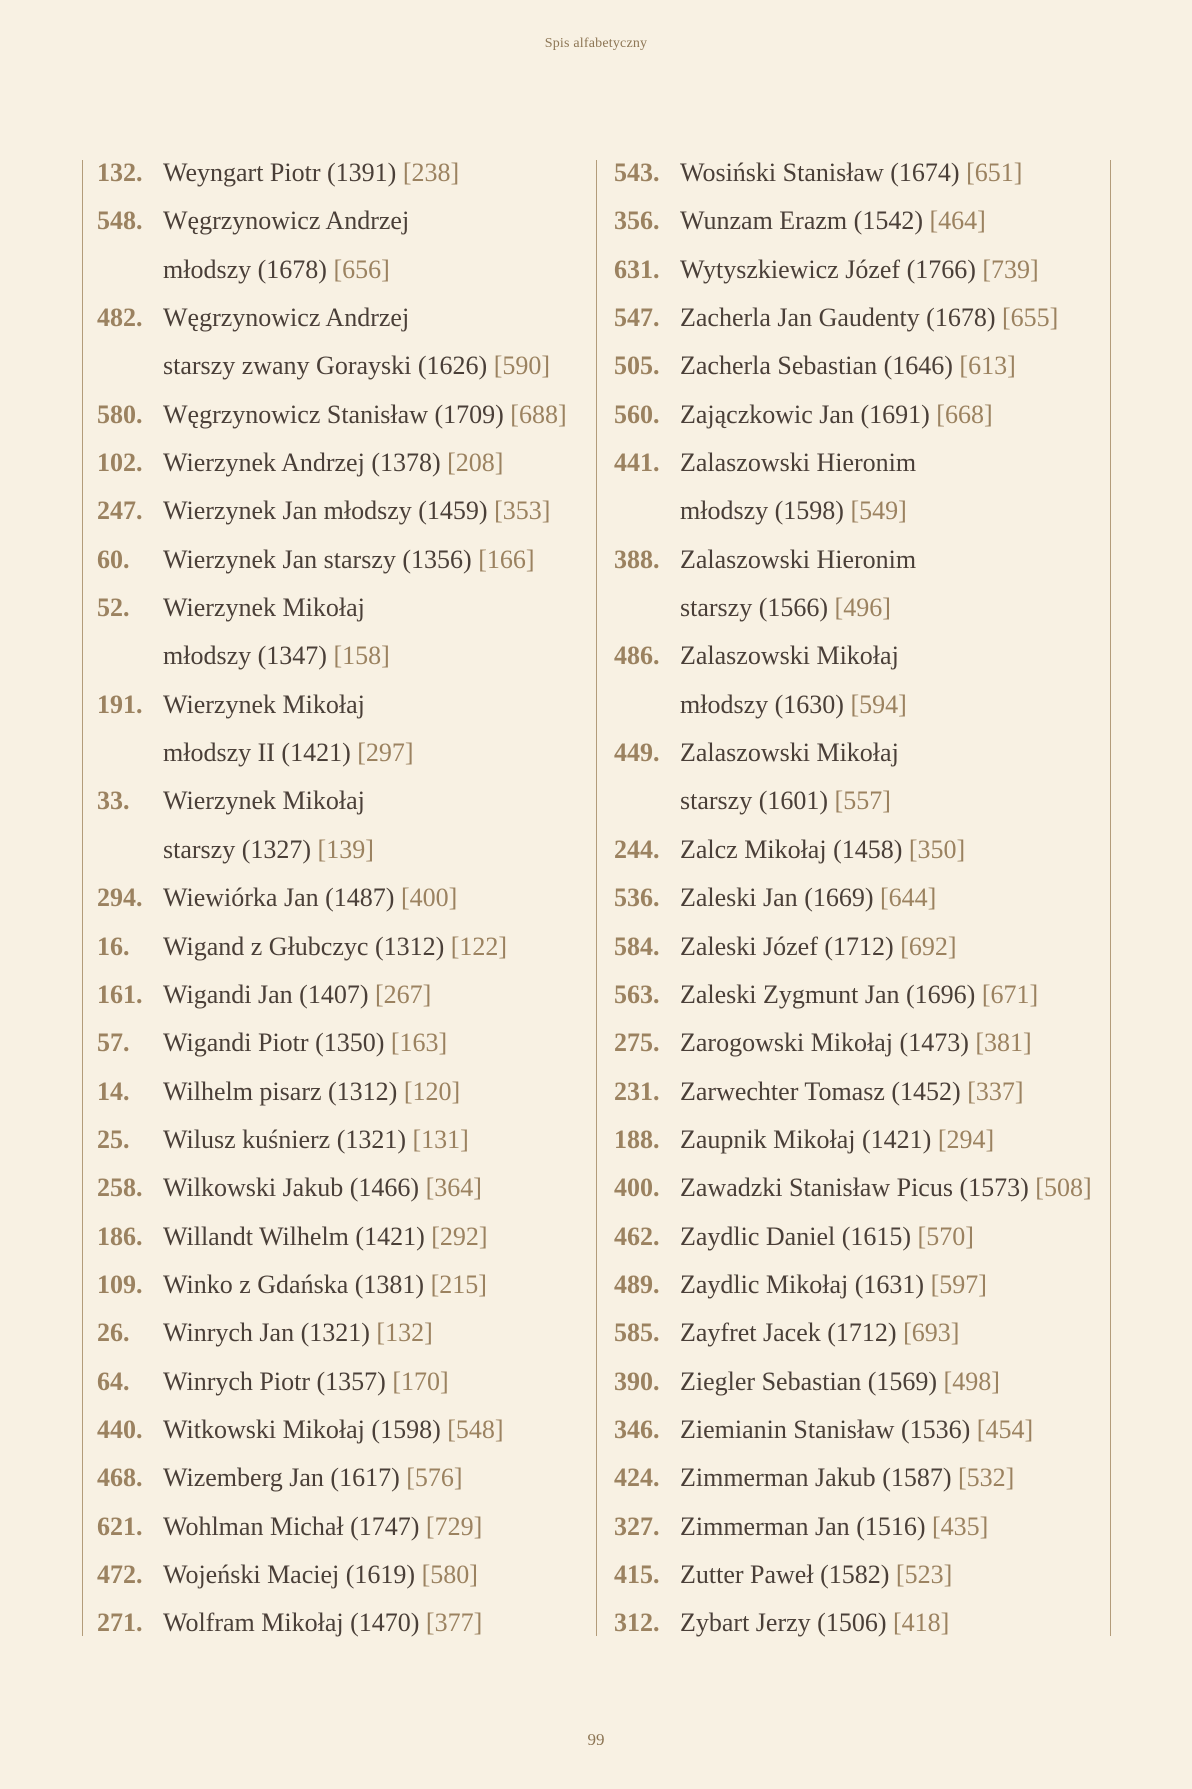  Describe the element at coordinates (782, 172) in the screenshot. I see `entry-name: Wosiński Stanisław` at that location.